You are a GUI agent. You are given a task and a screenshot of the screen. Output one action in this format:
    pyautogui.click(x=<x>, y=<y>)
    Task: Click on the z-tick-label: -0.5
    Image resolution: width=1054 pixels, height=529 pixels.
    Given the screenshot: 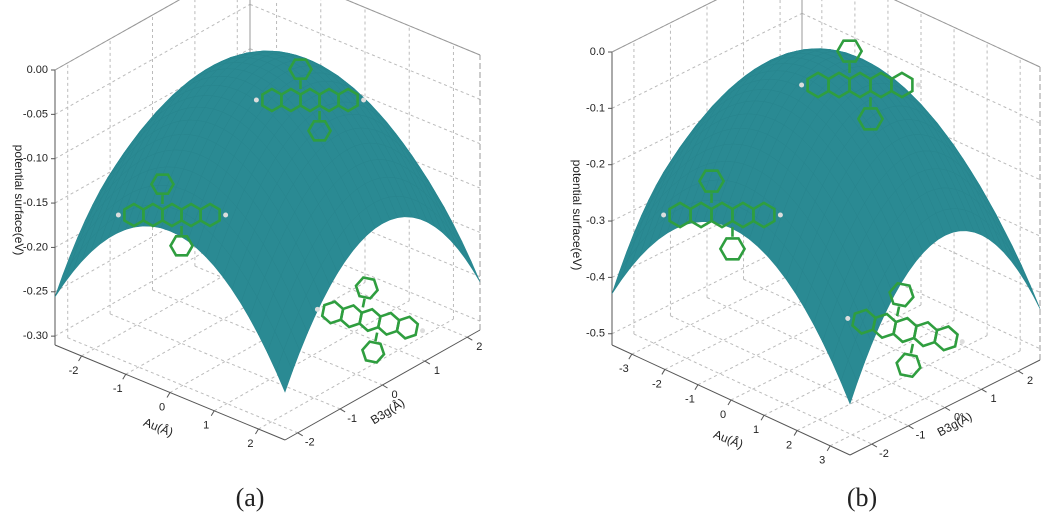 What is the action you would take?
    pyautogui.click(x=595, y=334)
    